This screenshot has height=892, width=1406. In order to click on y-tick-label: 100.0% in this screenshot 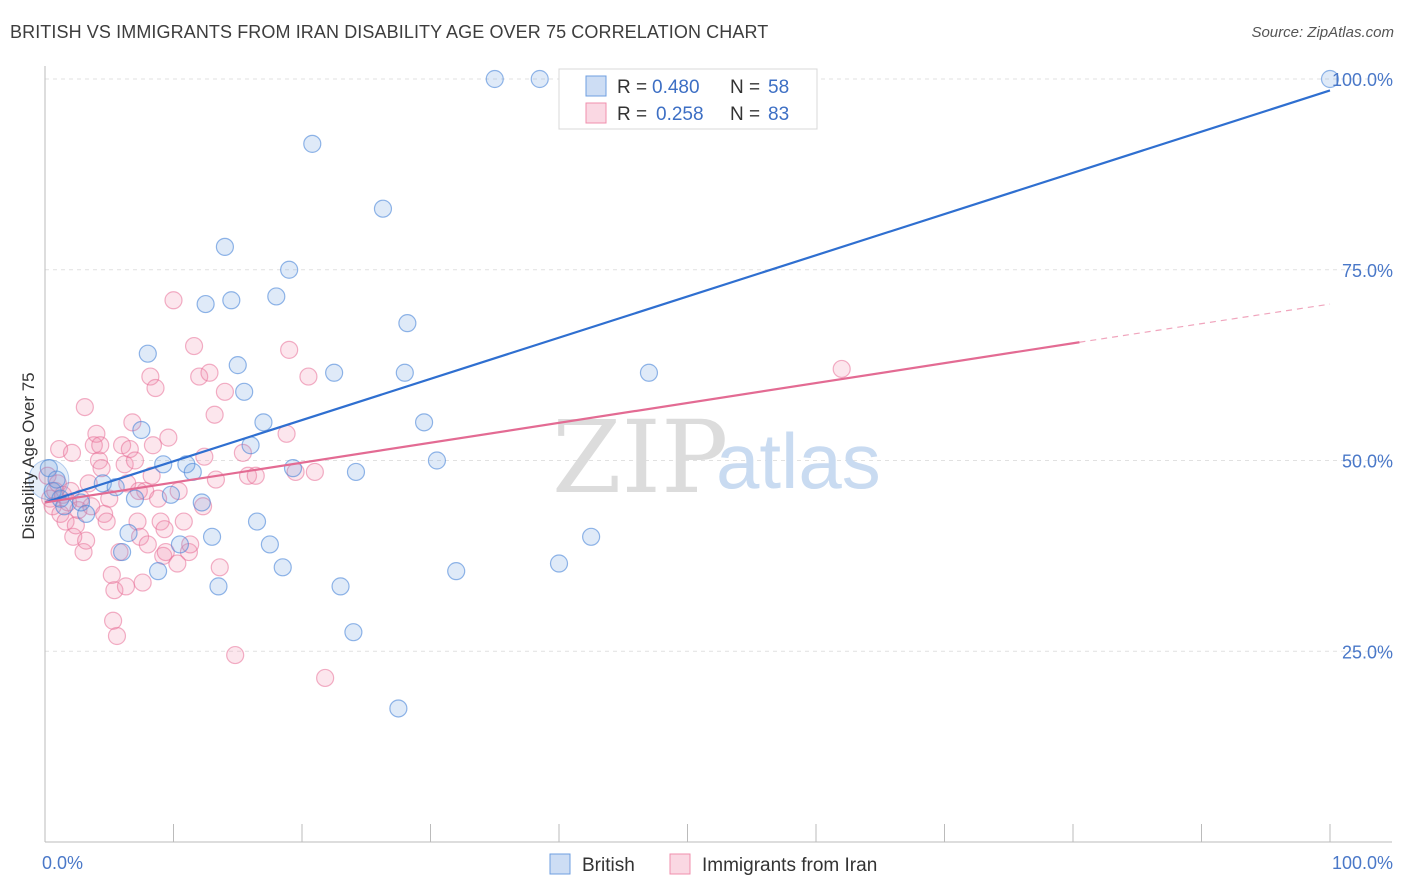, I will do `click(1362, 80)`.